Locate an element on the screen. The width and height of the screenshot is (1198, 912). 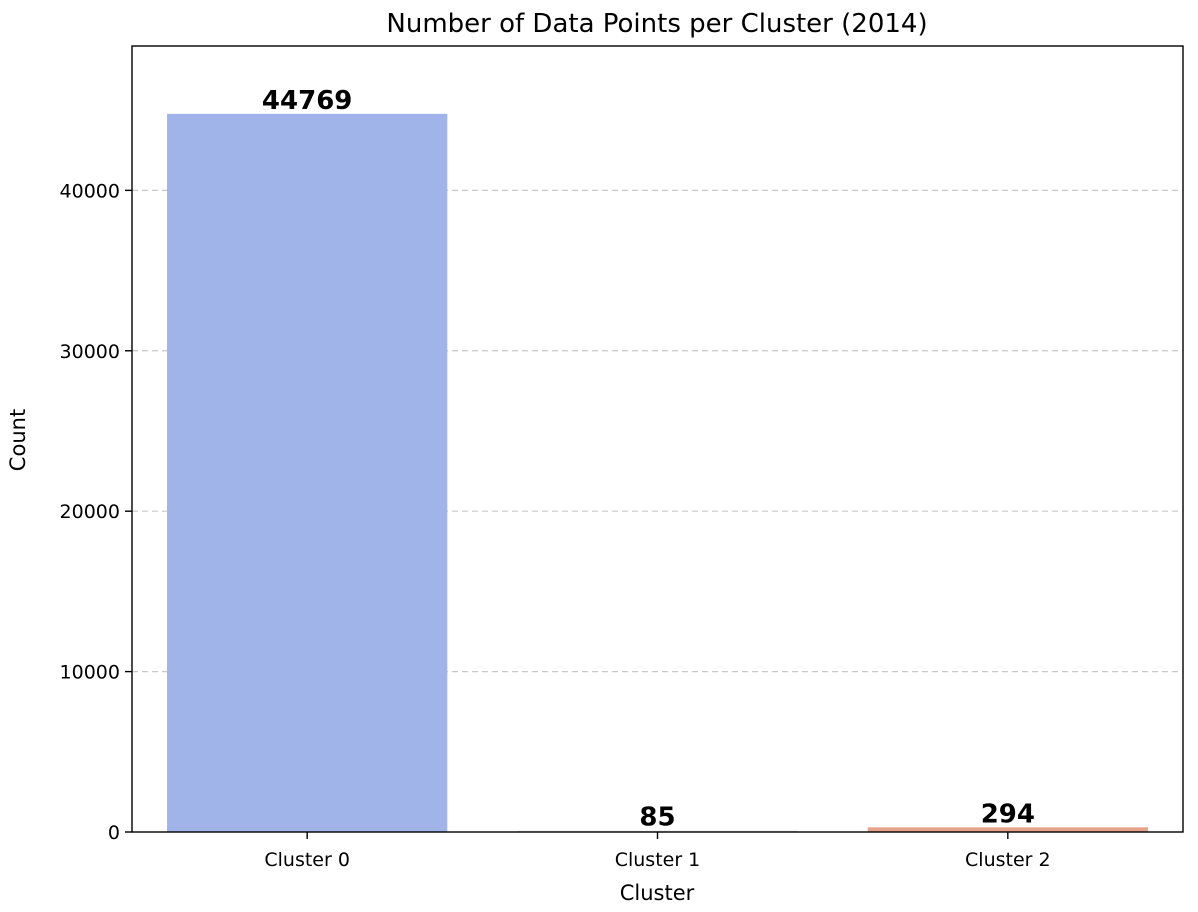
chart-title: Number of Data Points per Cluster (2014) is located at coordinates (656, 24).